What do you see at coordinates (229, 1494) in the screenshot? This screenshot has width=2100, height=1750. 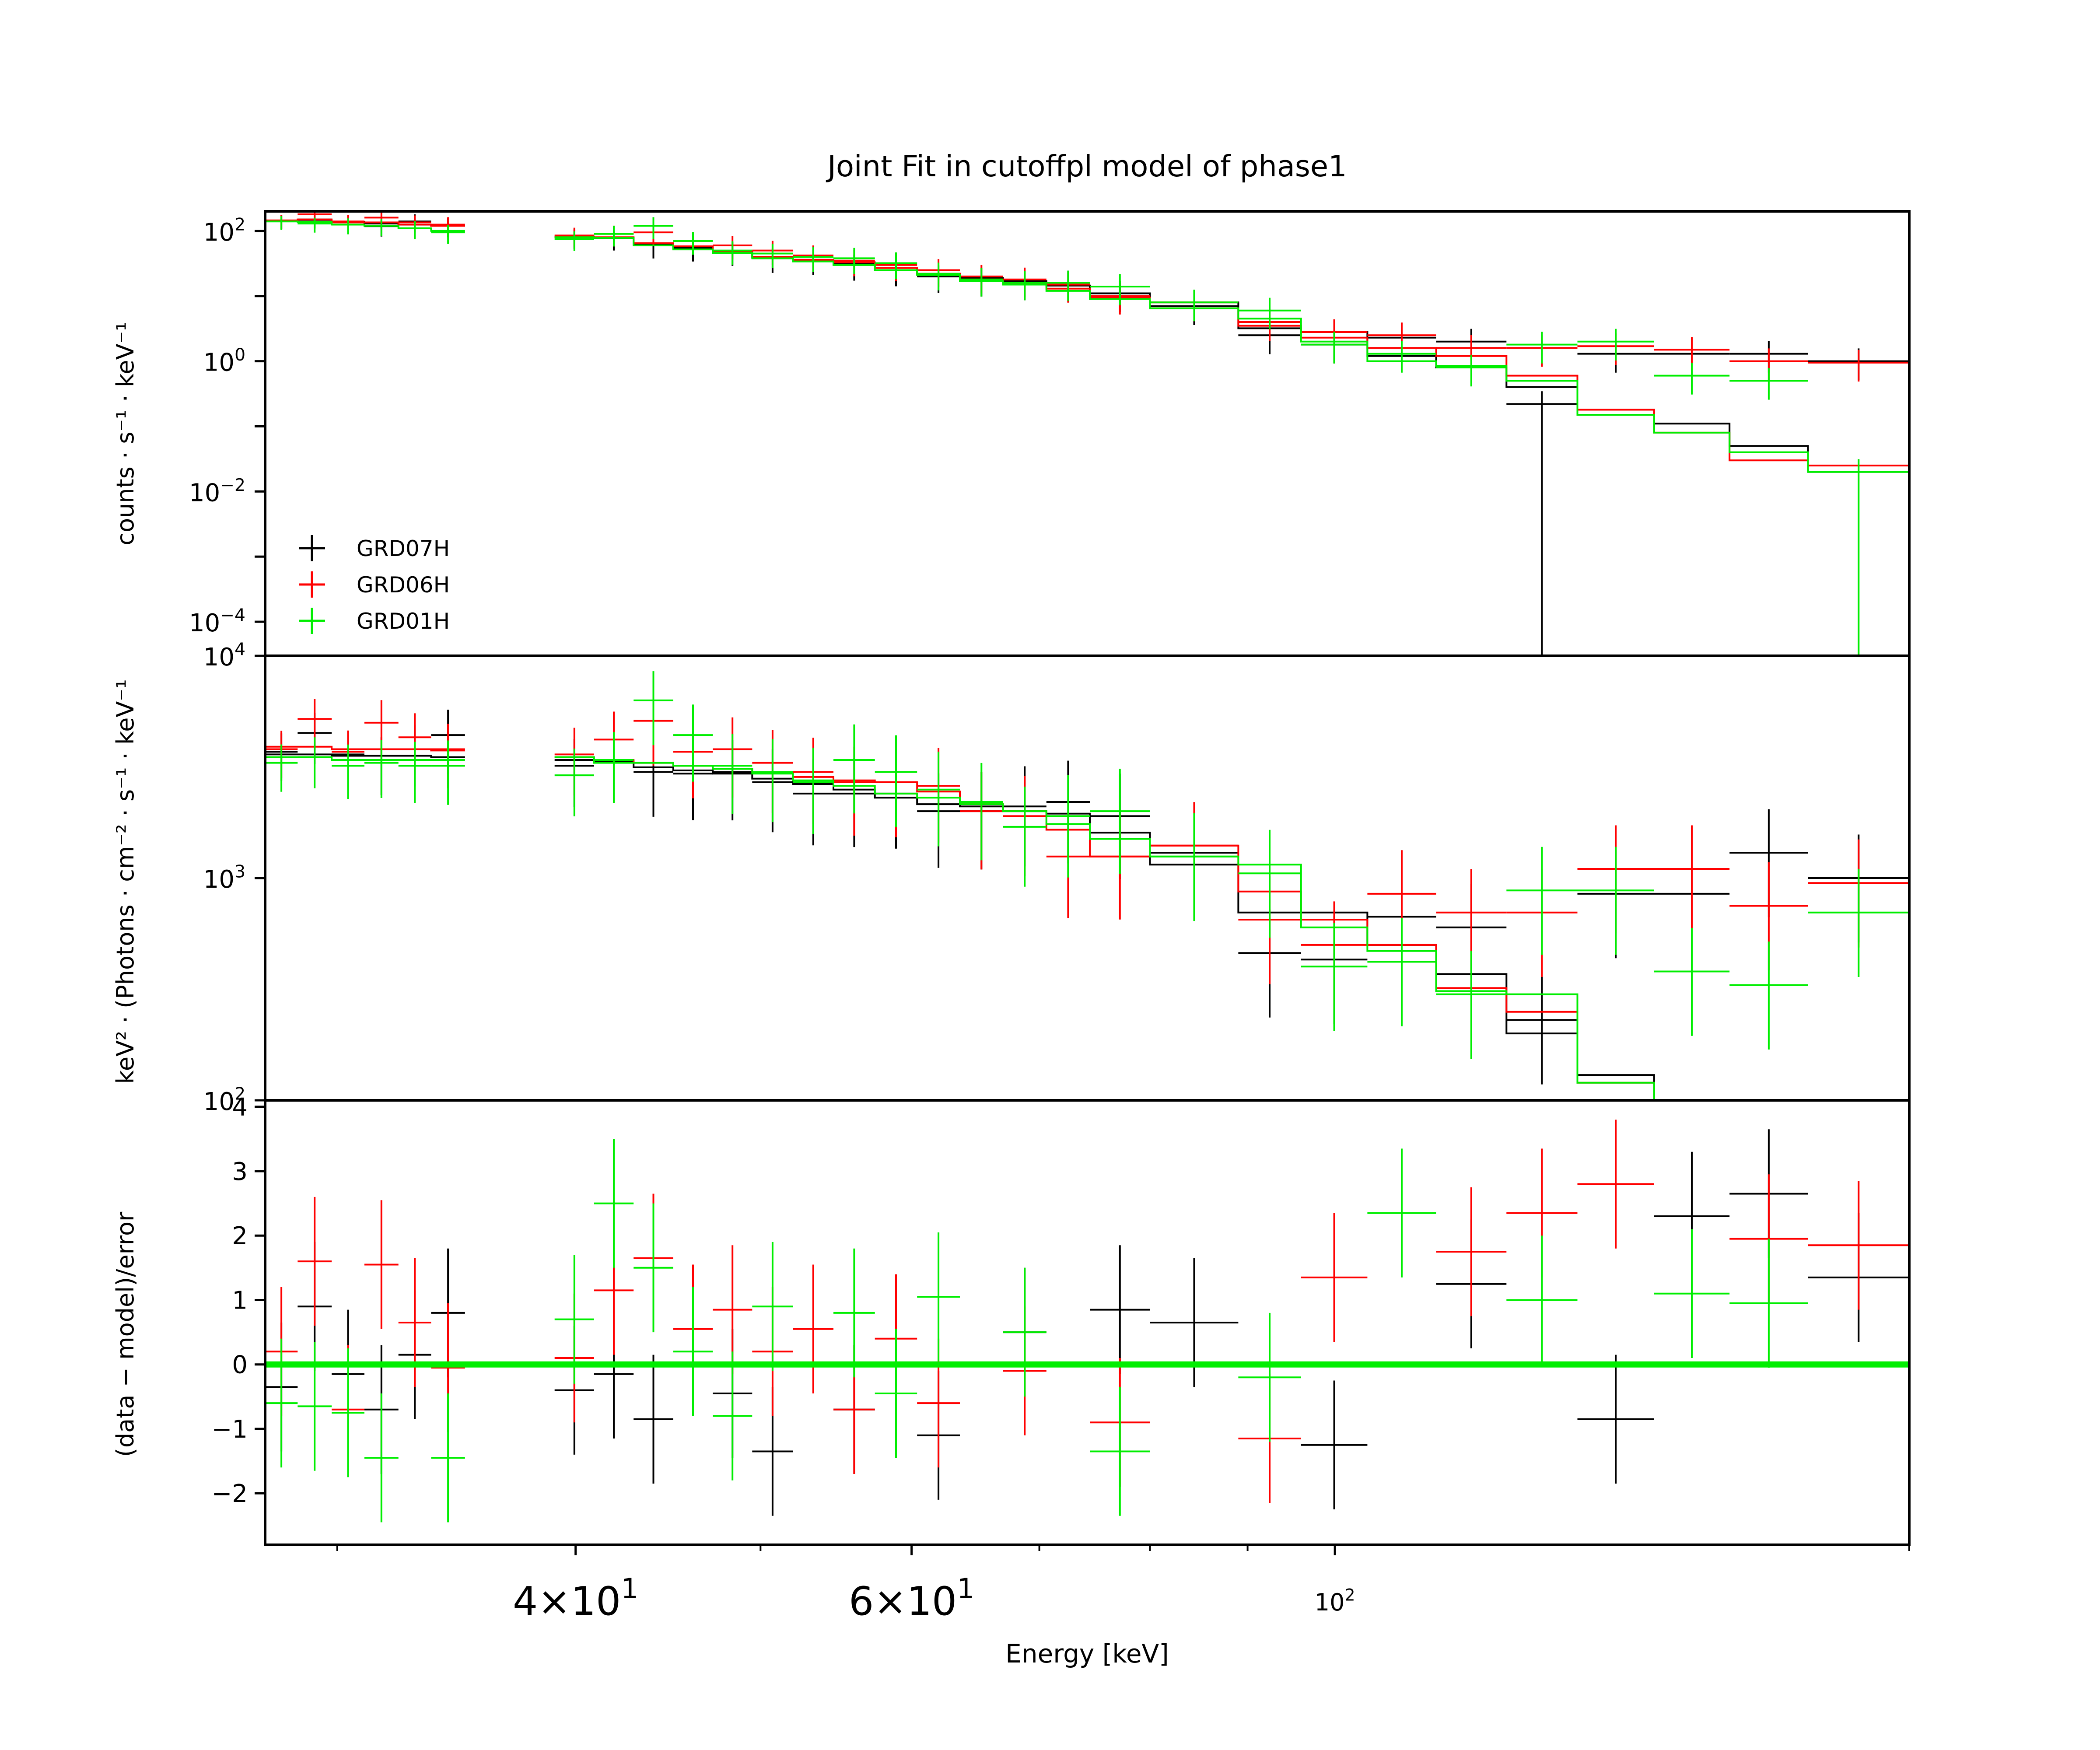 I see `y-tick-label: −2` at bounding box center [229, 1494].